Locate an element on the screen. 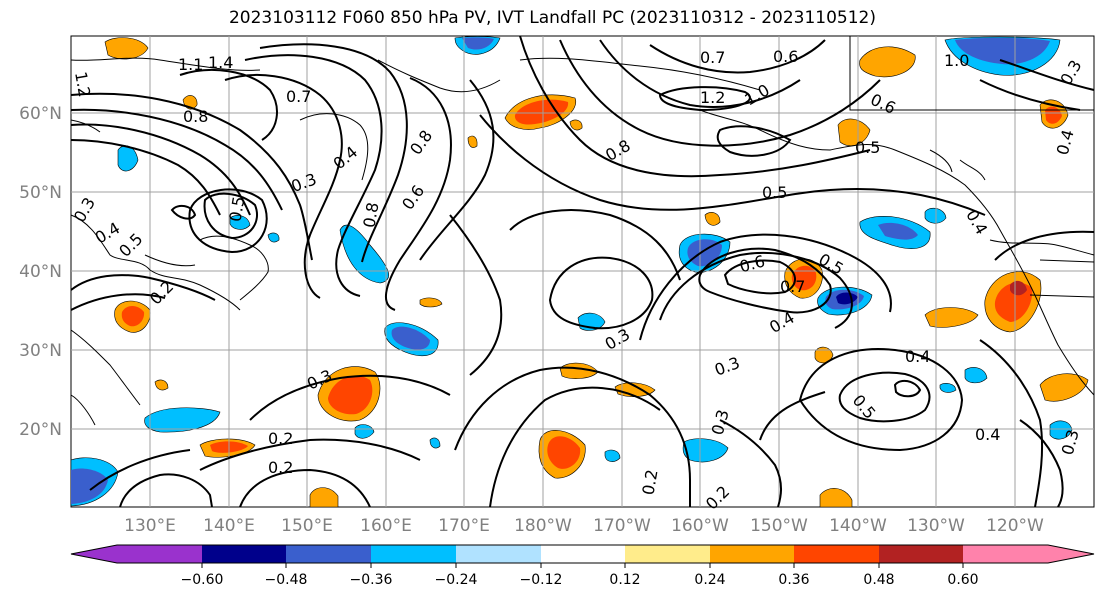 This screenshot has width=1105, height=601. colorbar-tick-label: −0.12 is located at coordinates (541, 580).